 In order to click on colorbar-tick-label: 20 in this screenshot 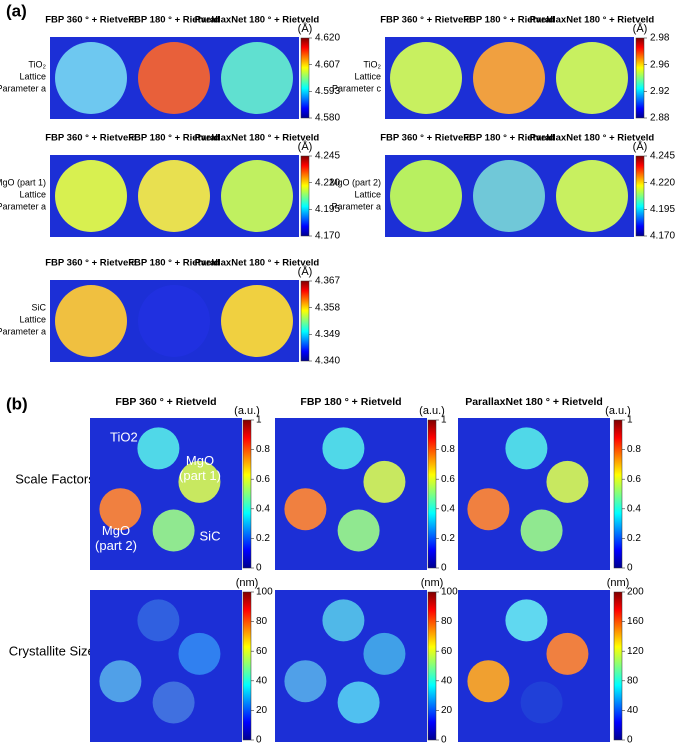, I will do `click(262, 710)`.